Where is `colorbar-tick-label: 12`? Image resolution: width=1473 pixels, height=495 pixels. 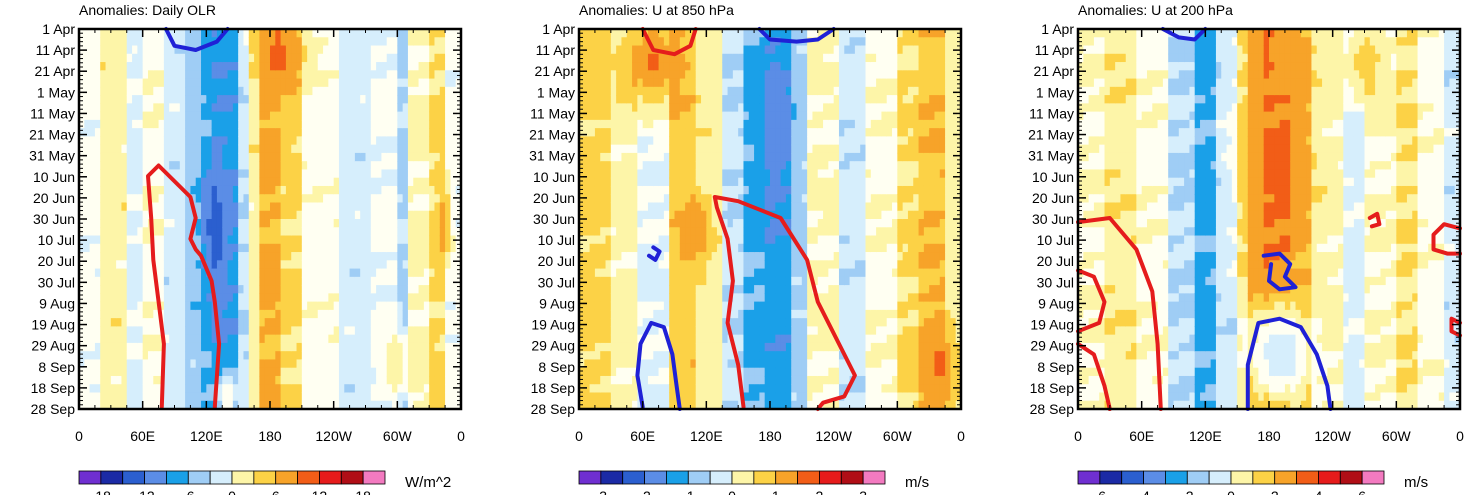 colorbar-tick-label: 12 is located at coordinates (320, 491).